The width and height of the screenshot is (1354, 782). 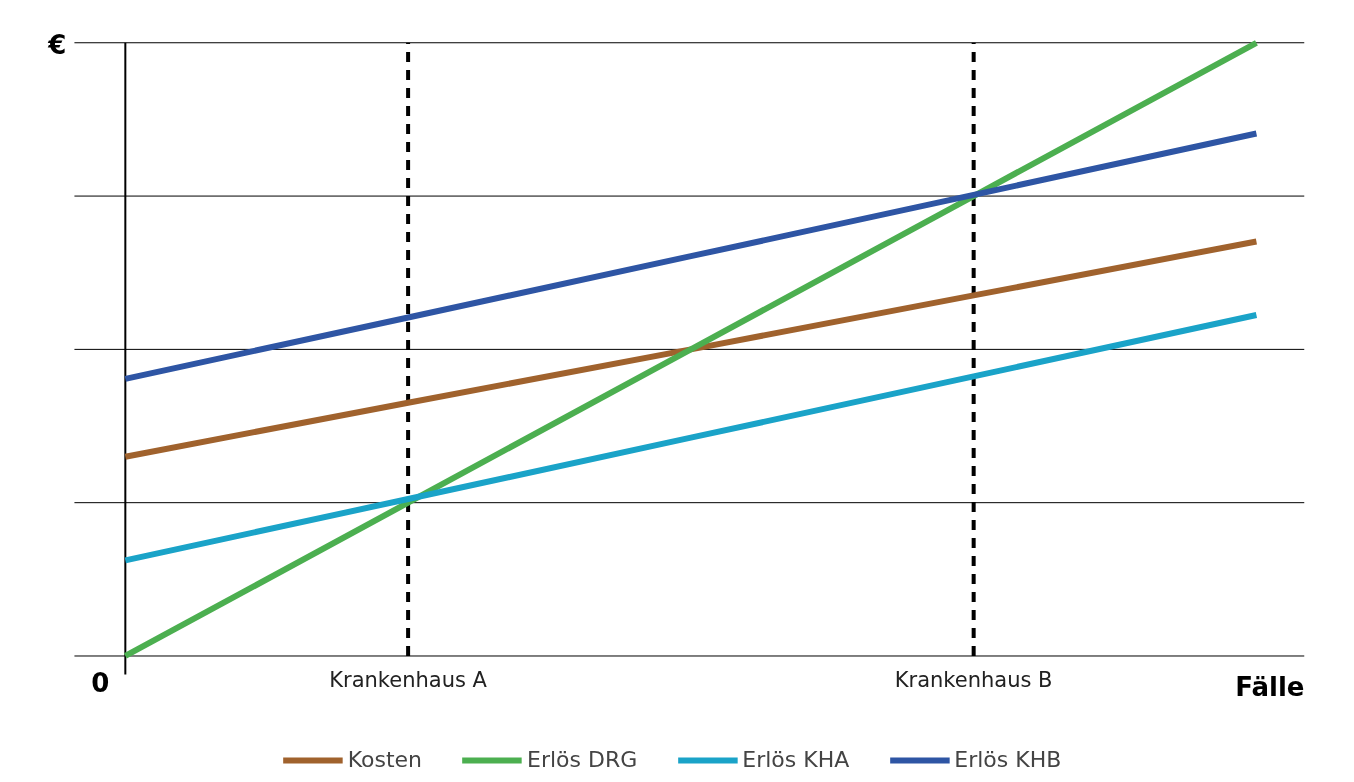 What do you see at coordinates (582, 759) in the screenshot?
I see `legend-label: Erlös DRG` at bounding box center [582, 759].